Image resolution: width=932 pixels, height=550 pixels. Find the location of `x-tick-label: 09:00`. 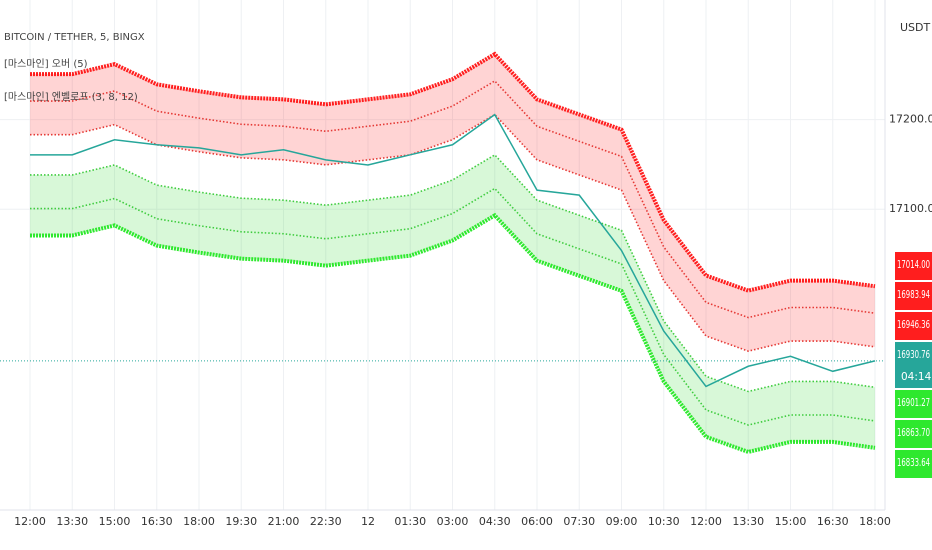

x-tick-label: 09:00 is located at coordinates (622, 521).